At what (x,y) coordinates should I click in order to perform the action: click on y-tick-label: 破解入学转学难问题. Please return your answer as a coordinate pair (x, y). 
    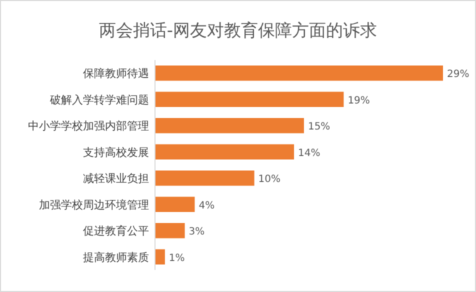
    Looking at the image, I should click on (99, 99).